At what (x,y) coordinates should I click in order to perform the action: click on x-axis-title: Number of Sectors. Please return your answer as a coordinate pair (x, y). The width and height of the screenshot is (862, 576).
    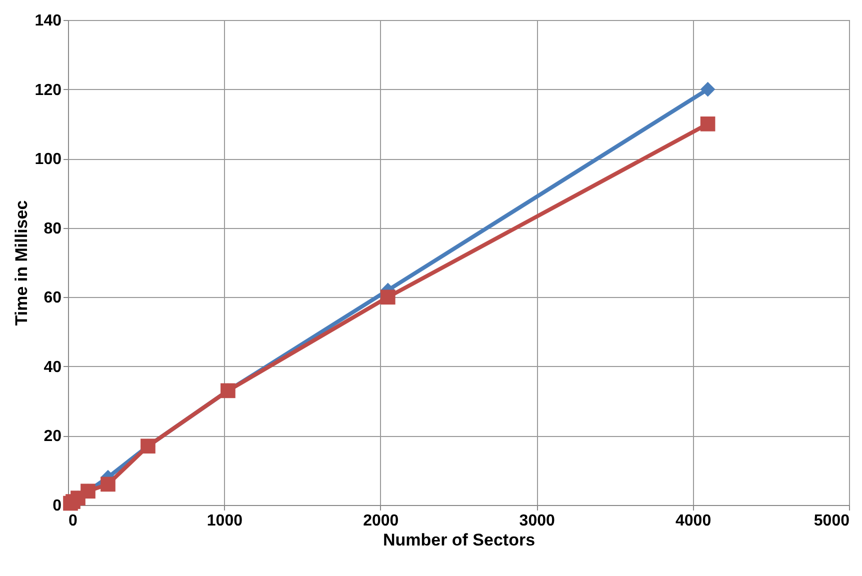
    Looking at the image, I should click on (459, 540).